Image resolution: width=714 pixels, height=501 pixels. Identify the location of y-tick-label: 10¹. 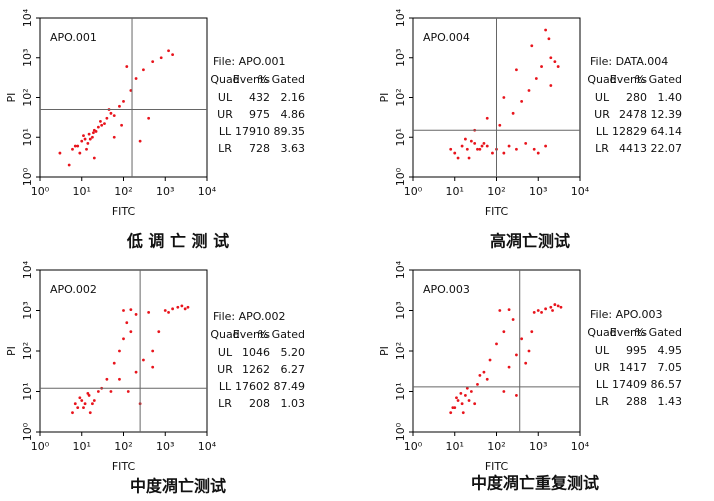
(27, 391).